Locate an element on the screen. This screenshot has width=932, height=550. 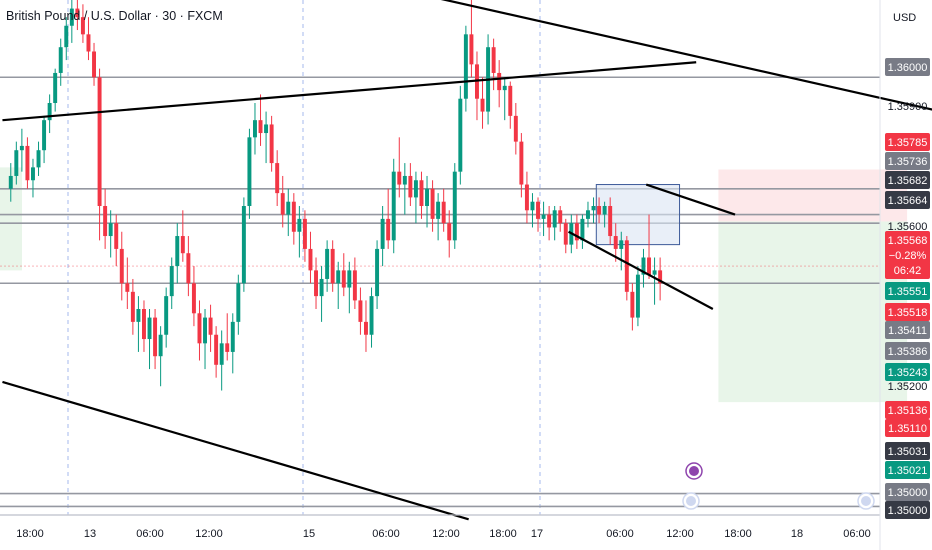
time-tick-label: 18 is located at coordinates (797, 534).